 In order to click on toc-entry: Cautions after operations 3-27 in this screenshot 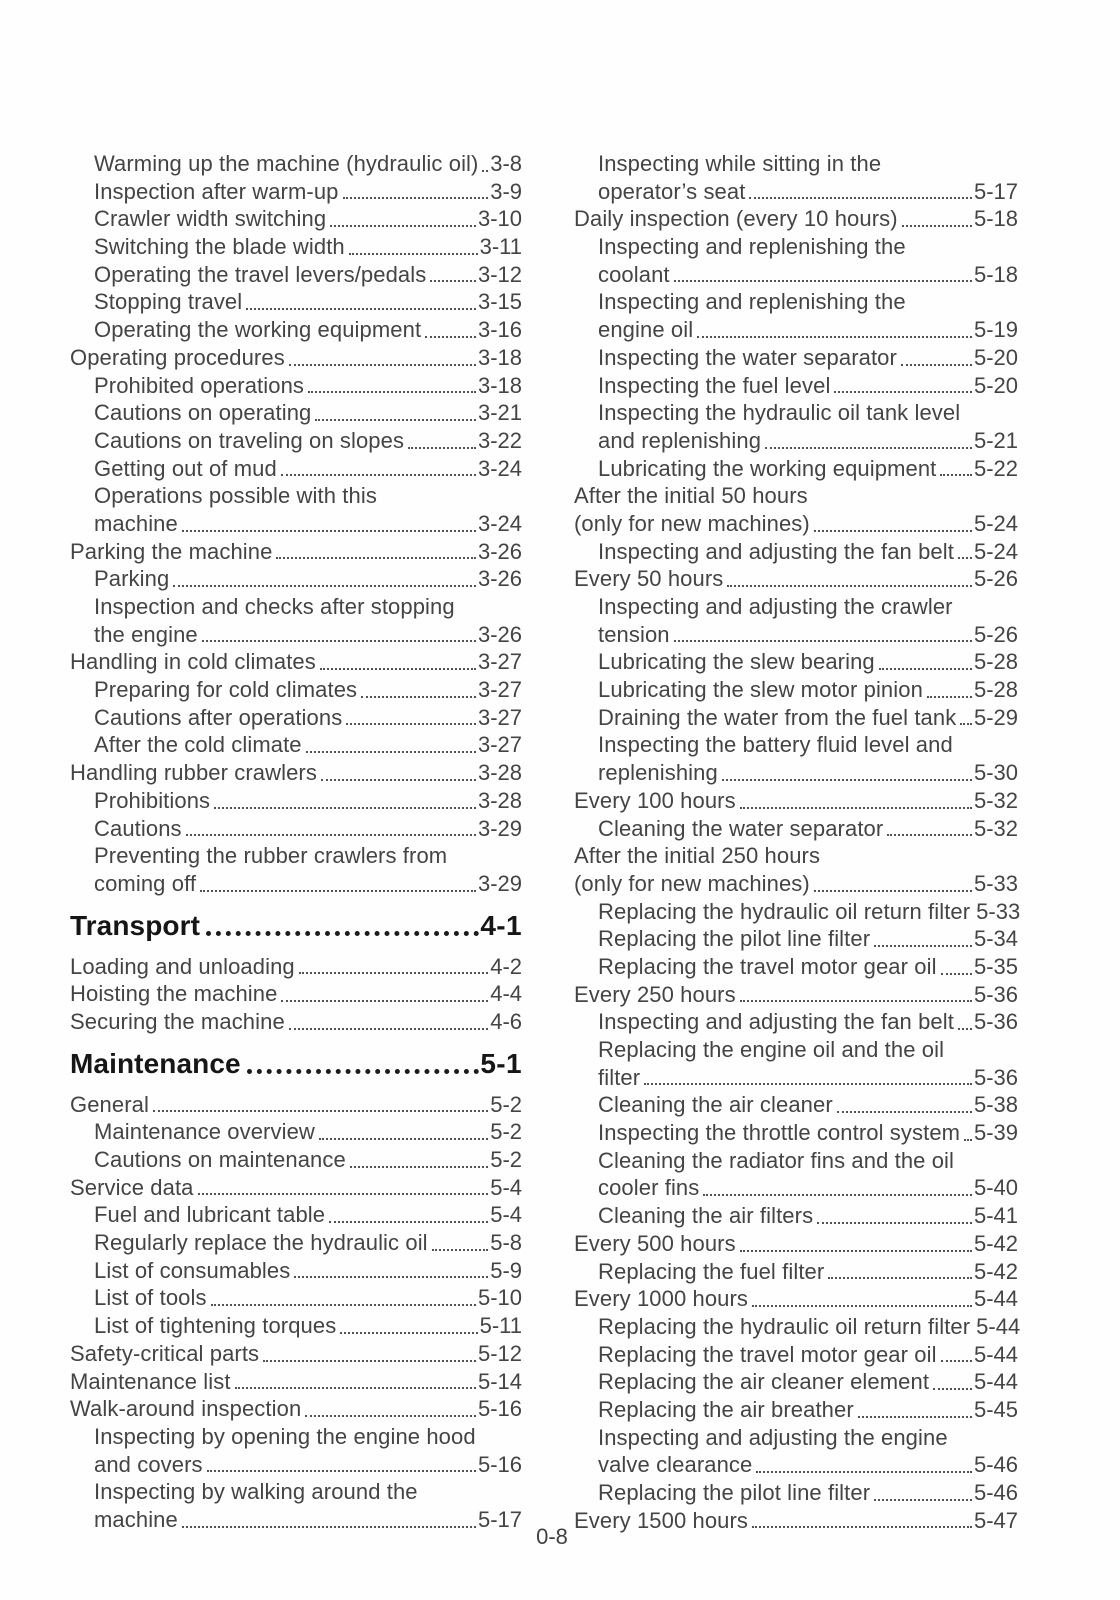, I will do `click(296, 718)`.